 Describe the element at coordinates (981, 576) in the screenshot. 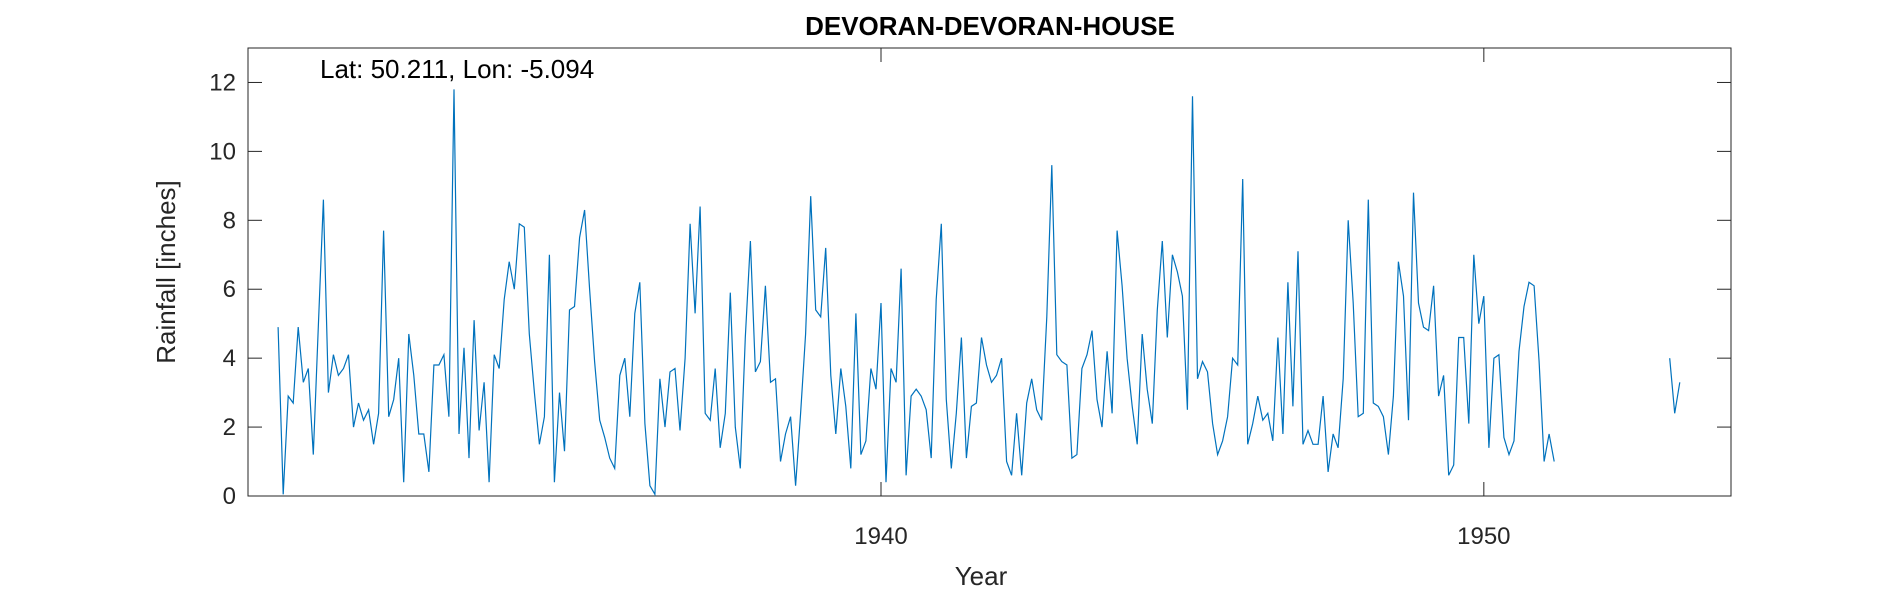

I see `x-axis-label: Year` at that location.